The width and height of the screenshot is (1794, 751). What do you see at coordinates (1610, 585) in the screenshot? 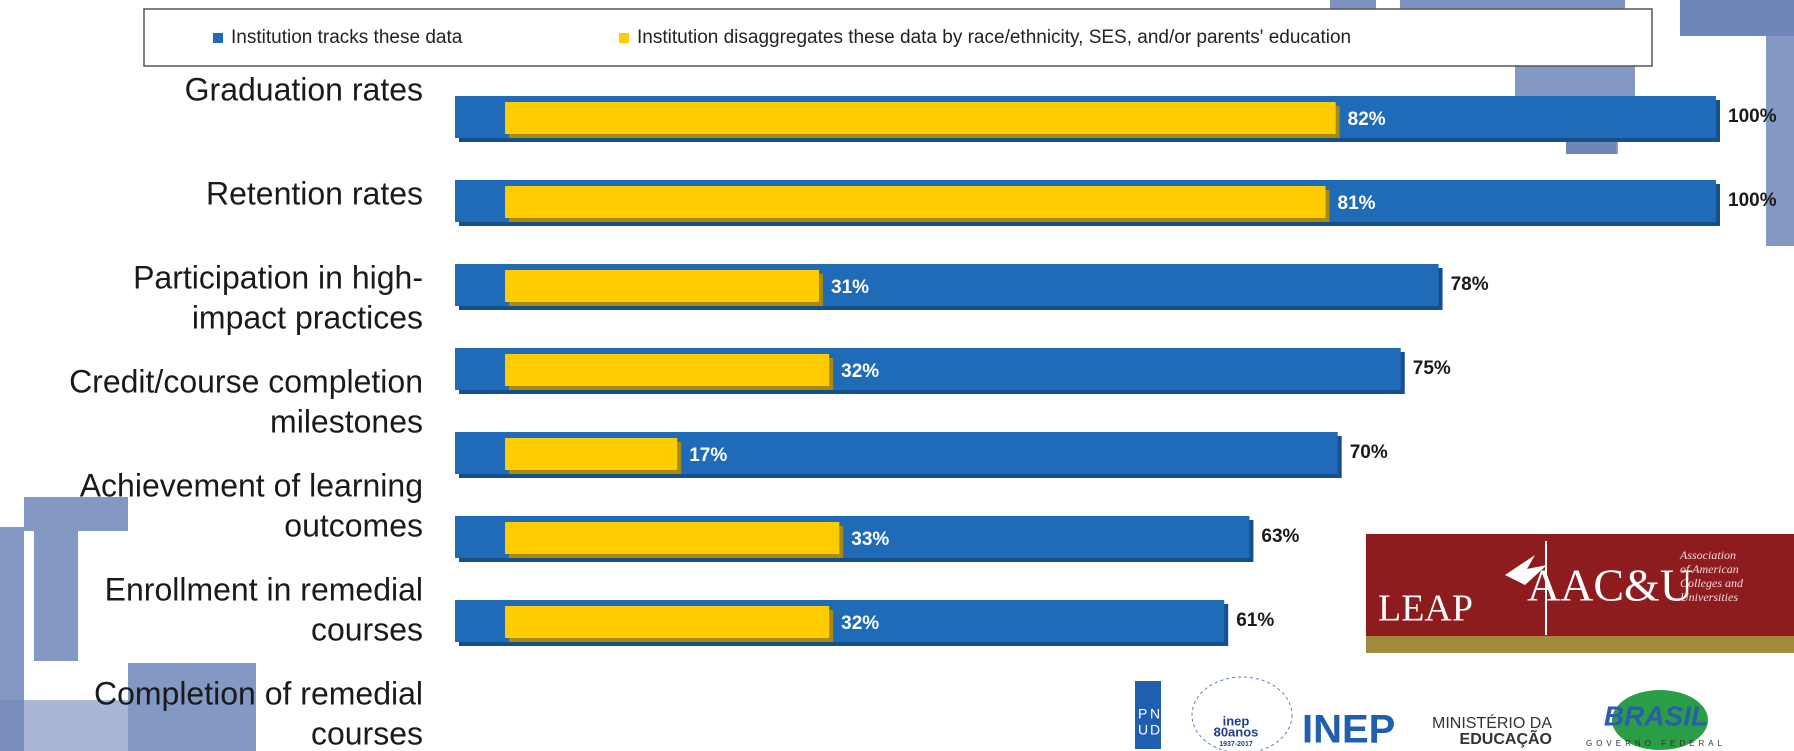
I see `logo-text: AAC&U` at bounding box center [1610, 585].